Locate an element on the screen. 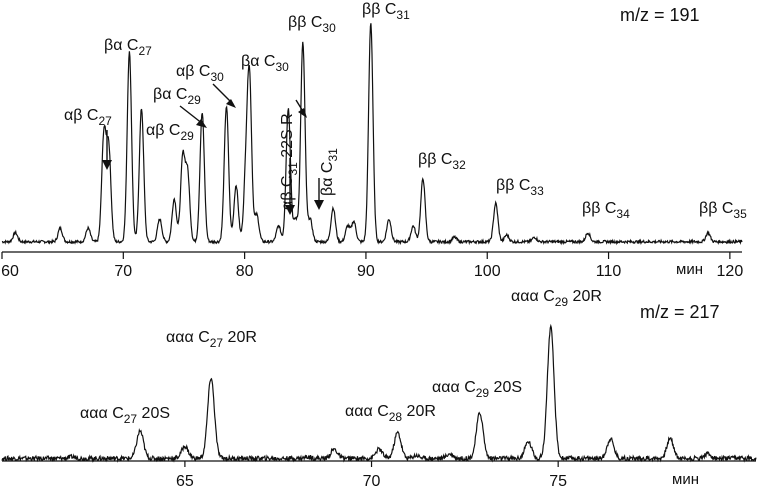  annotation-bb-c33: ββ C33 is located at coordinates (520, 187).